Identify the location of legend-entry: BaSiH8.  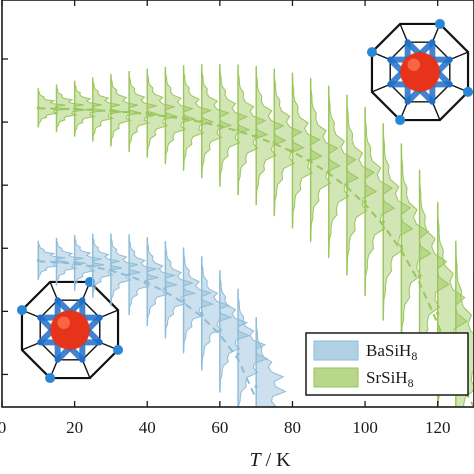
(365, 351).